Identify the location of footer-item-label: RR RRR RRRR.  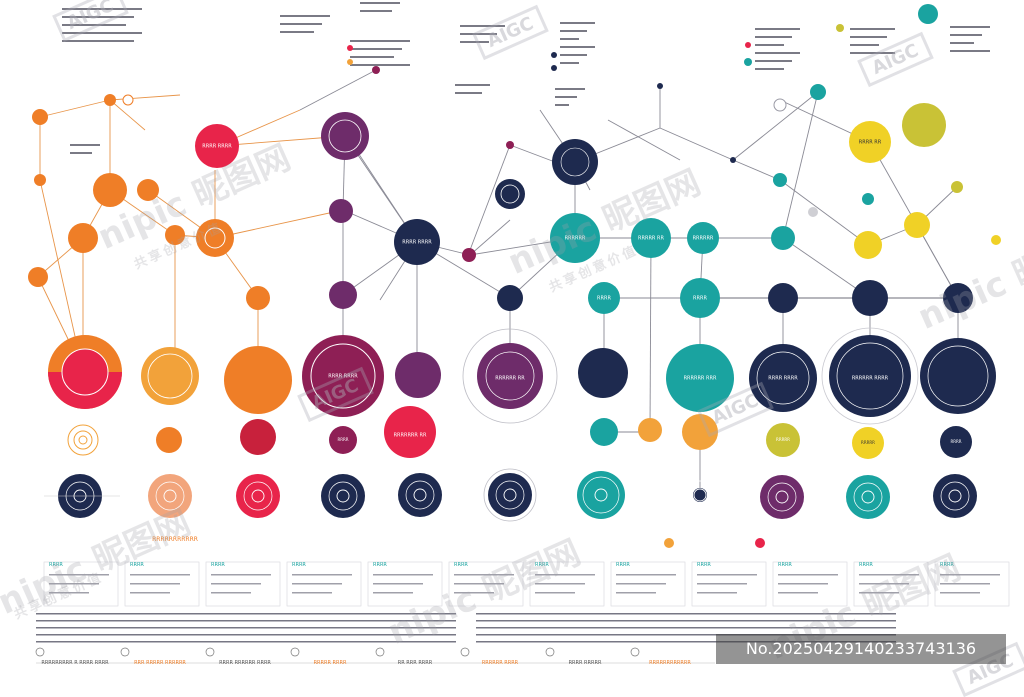
(415, 663).